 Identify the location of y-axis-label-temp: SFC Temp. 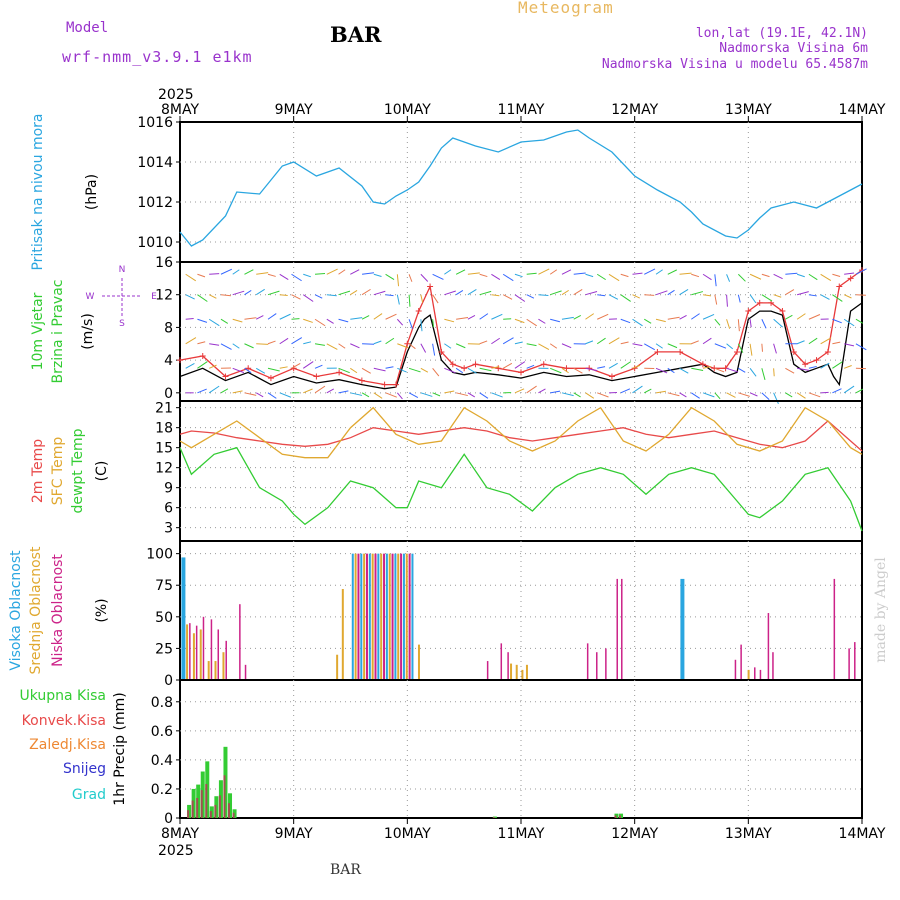
(58, 471).